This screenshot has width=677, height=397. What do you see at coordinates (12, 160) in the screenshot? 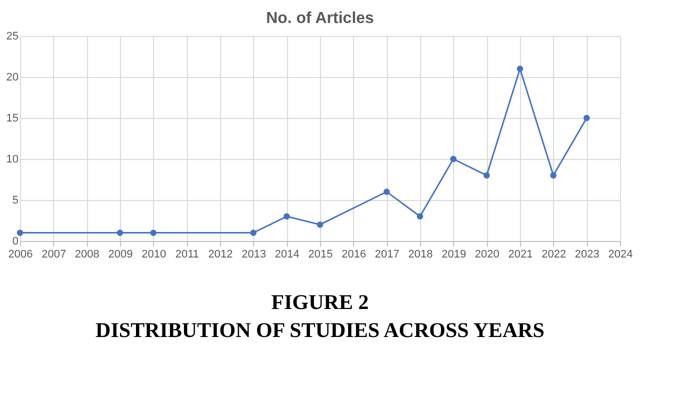
I see `y-tick-label: 10` at bounding box center [12, 160].